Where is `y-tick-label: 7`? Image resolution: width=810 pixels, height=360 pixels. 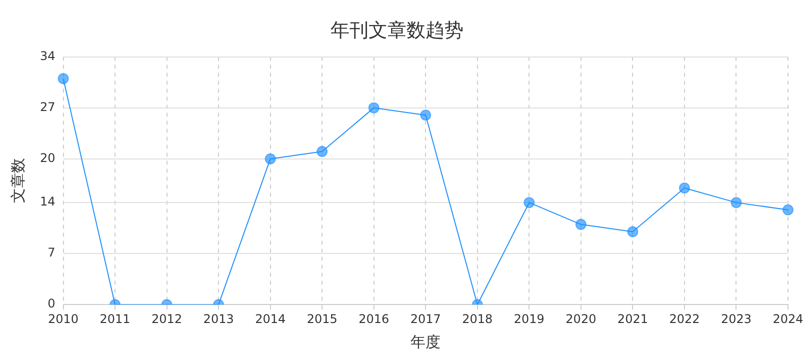 y-tick-label: 7 is located at coordinates (52, 253).